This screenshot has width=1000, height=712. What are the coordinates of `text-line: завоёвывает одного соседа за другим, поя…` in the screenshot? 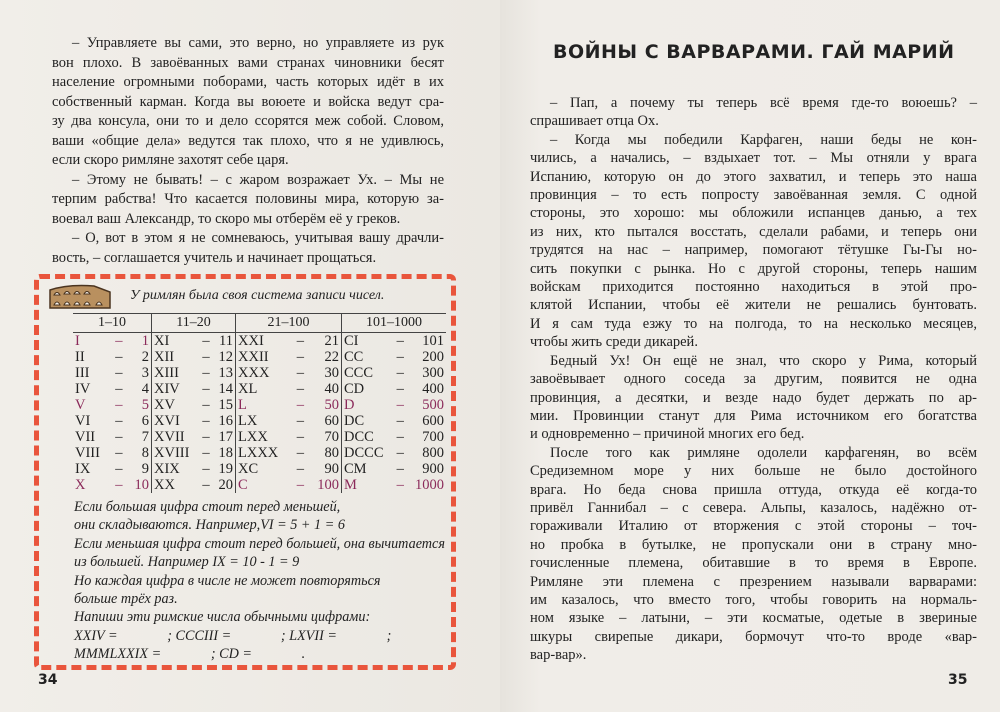 It's located at (753, 379).